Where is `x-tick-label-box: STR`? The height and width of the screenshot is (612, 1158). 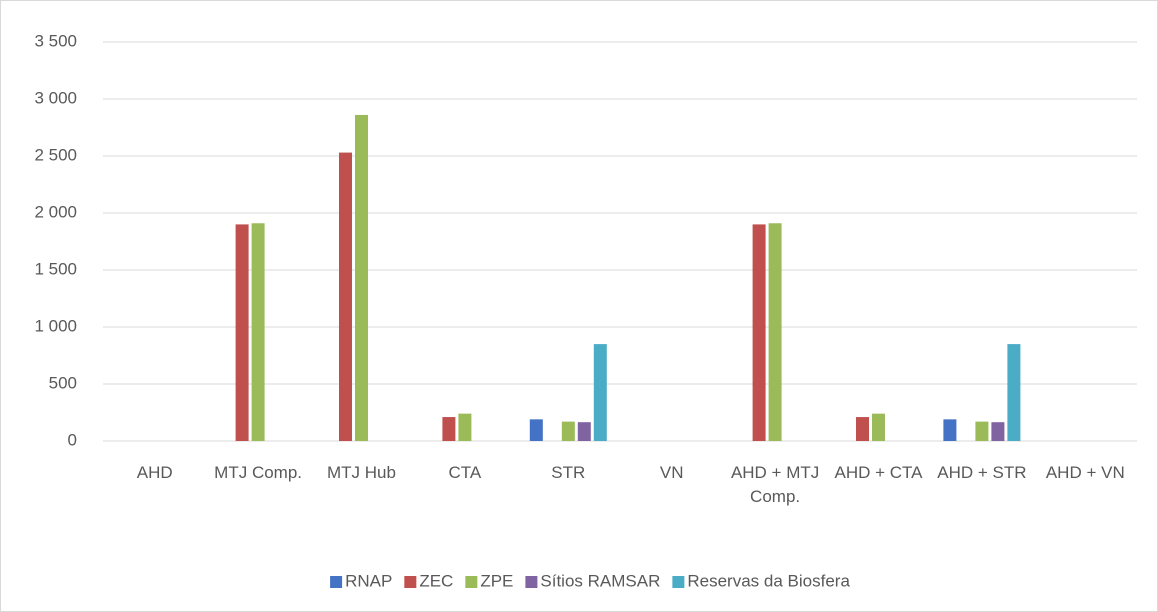
x-tick-label-box: STR is located at coordinates (568, 472).